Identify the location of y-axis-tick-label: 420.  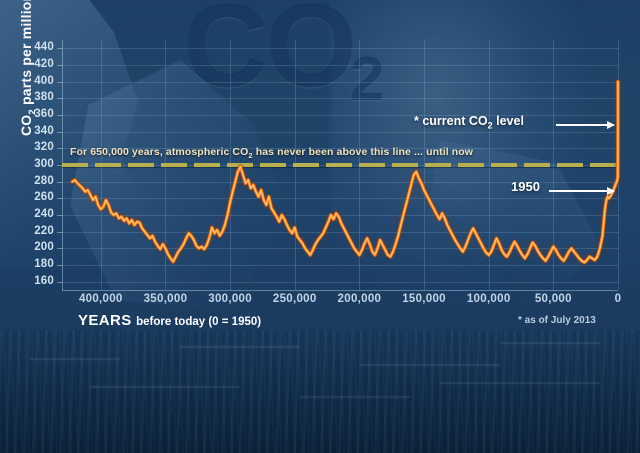
(44, 64).